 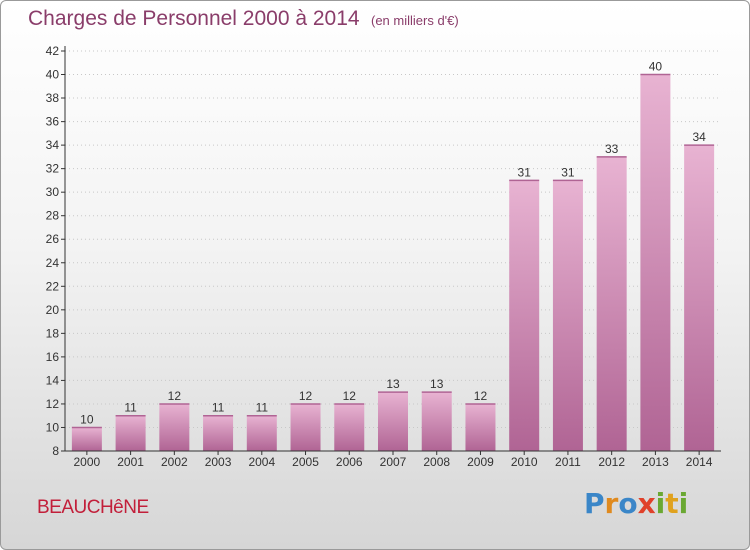 What do you see at coordinates (612, 149) in the screenshot?
I see `data-label: 33` at bounding box center [612, 149].